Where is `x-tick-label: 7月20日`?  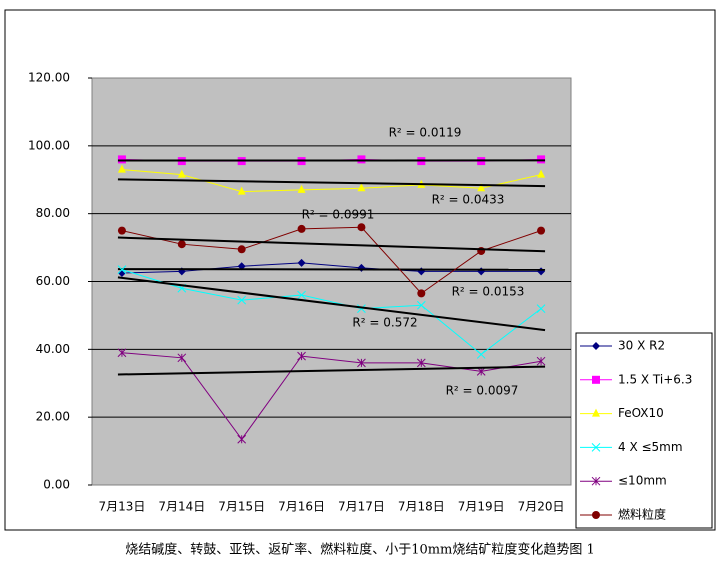 x-tick-label: 7月20日 is located at coordinates (541, 507).